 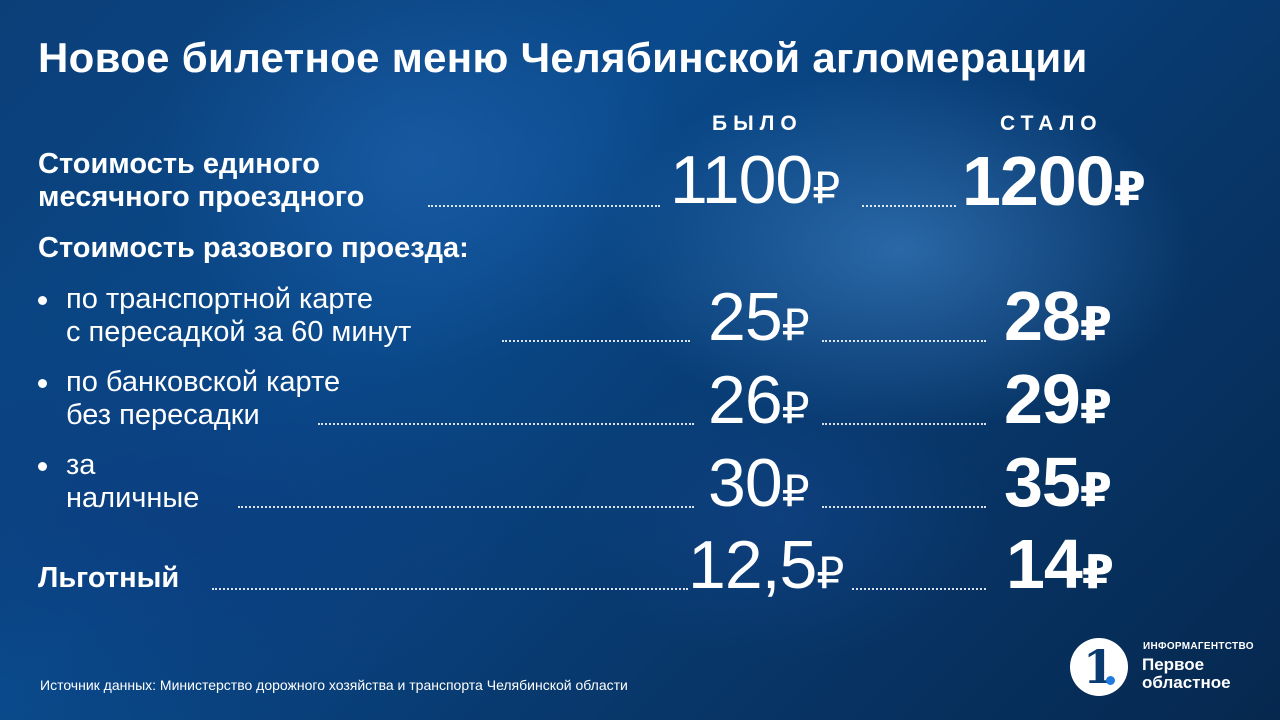 What do you see at coordinates (1058, 482) in the screenshot?
I see `fare-price-after: 35₽` at bounding box center [1058, 482].